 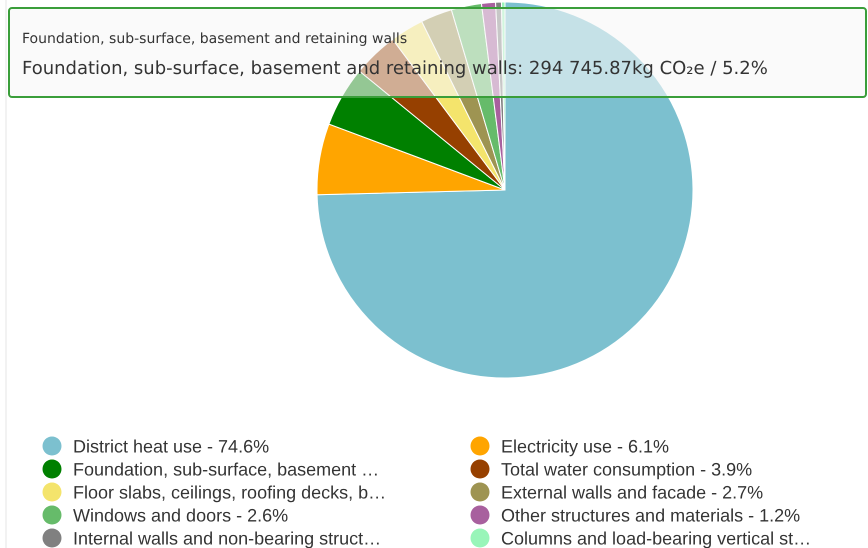 What do you see at coordinates (180, 516) in the screenshot?
I see `legend-label: Windows and doors - 2.6%` at bounding box center [180, 516].